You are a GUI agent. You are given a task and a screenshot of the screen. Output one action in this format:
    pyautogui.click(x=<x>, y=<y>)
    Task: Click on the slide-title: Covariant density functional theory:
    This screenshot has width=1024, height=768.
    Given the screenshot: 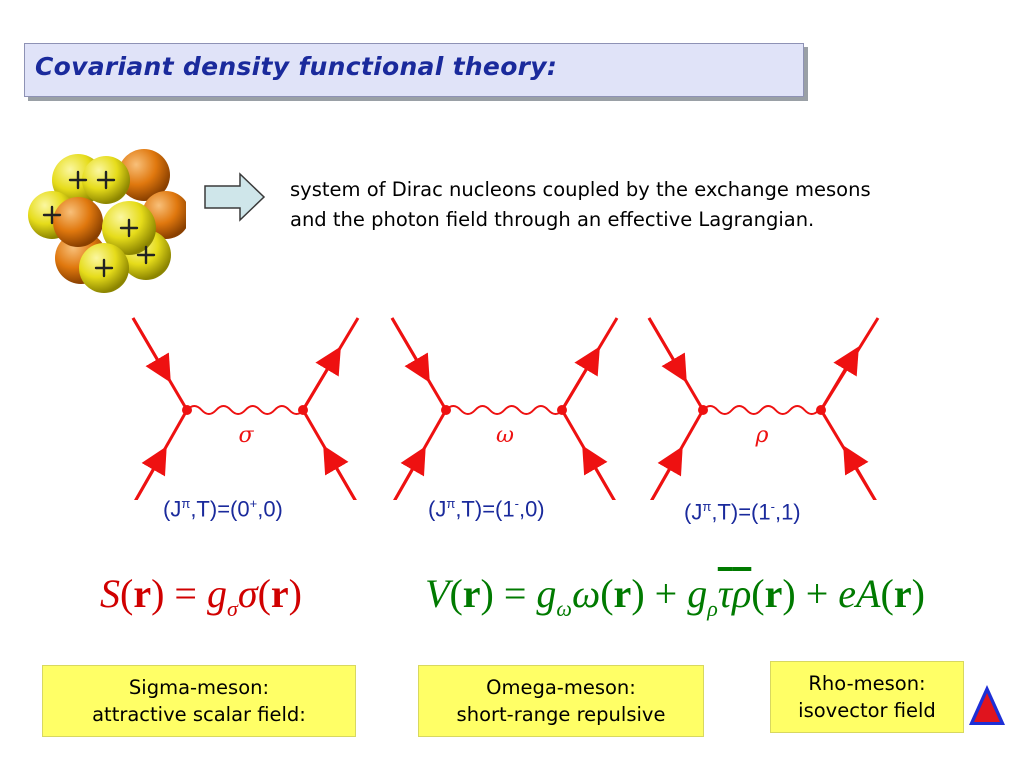 What is the action you would take?
    pyautogui.click(x=296, y=66)
    